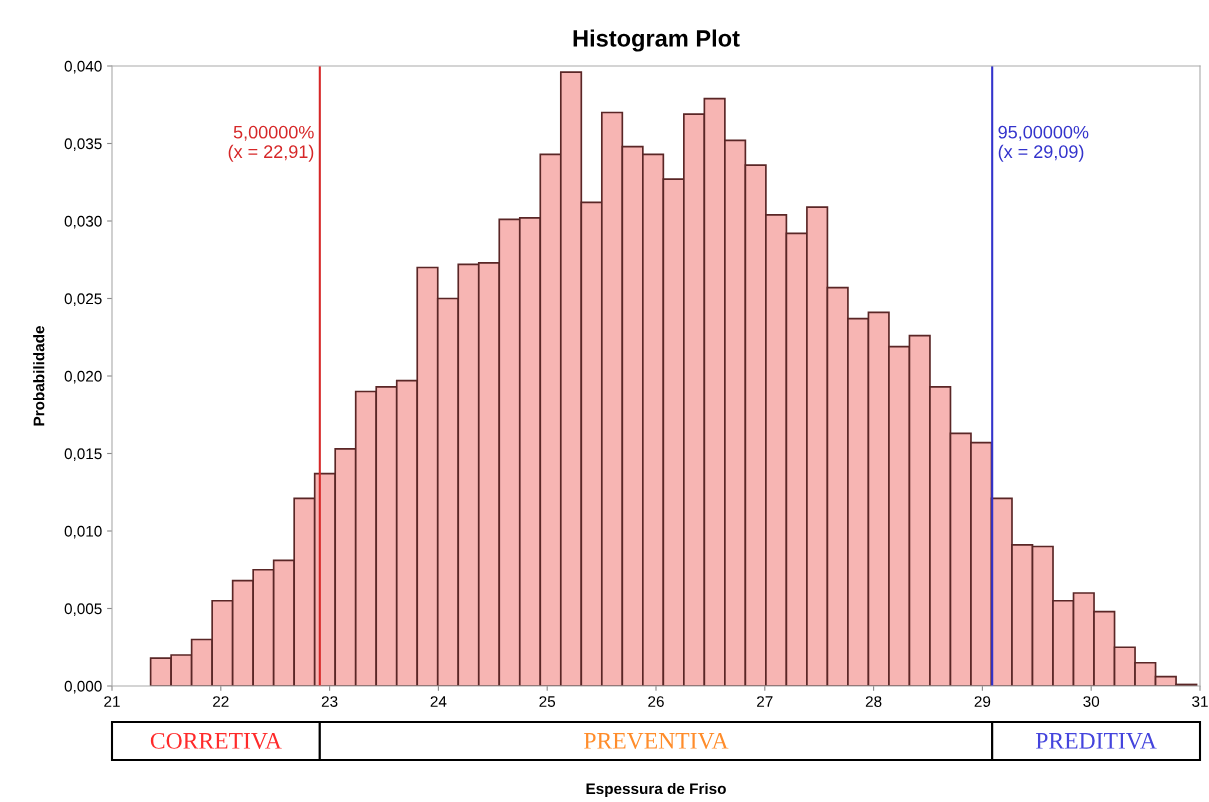 The width and height of the screenshot is (1209, 802). What do you see at coordinates (656, 740) in the screenshot?
I see `text: PREVENTIVA` at bounding box center [656, 740].